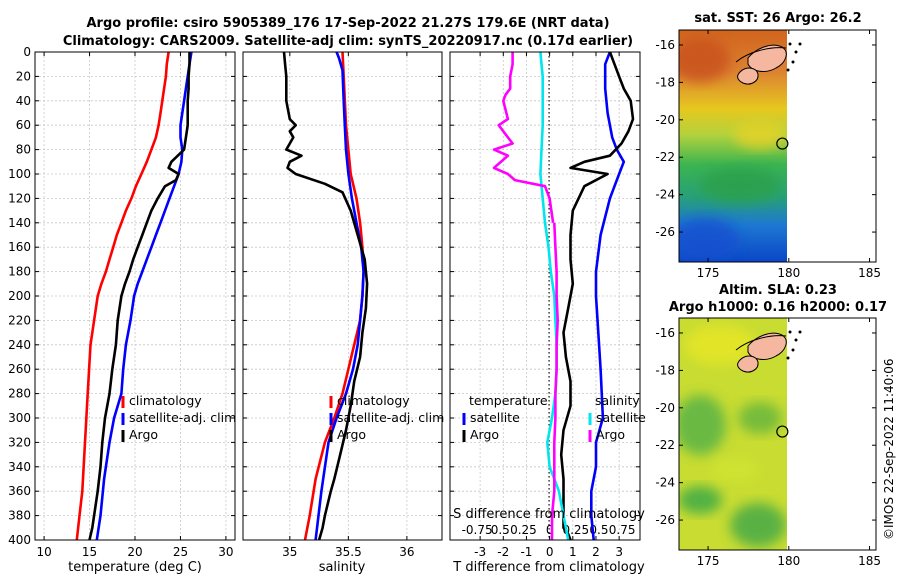 This screenshot has height=580, width=900. I want to click on sst-heatmap, so click(733, 146).